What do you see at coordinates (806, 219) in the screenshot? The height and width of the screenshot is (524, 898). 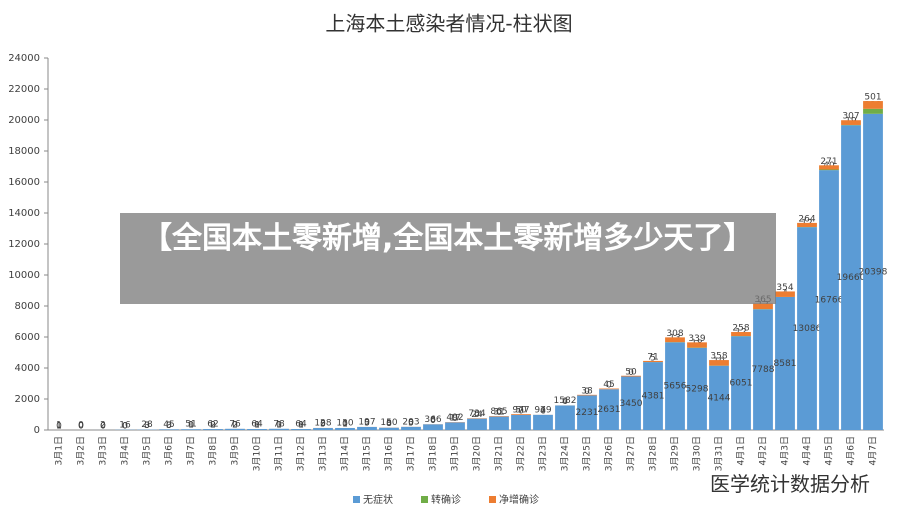 I see `data-label: 264` at bounding box center [806, 219].